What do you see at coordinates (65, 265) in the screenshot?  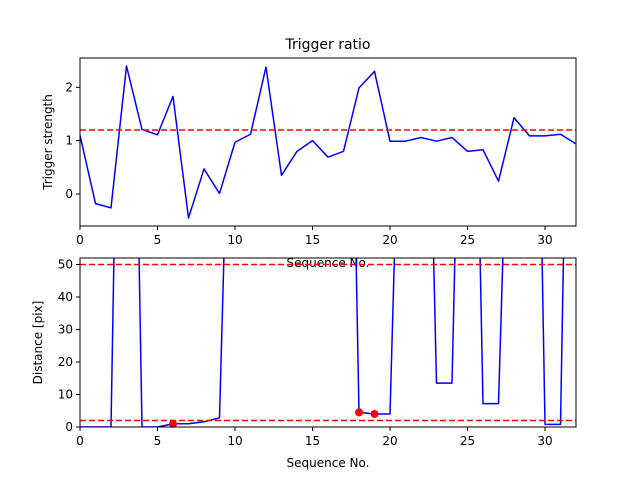 I see `bottom-y-tick-label: 50` at bounding box center [65, 265].